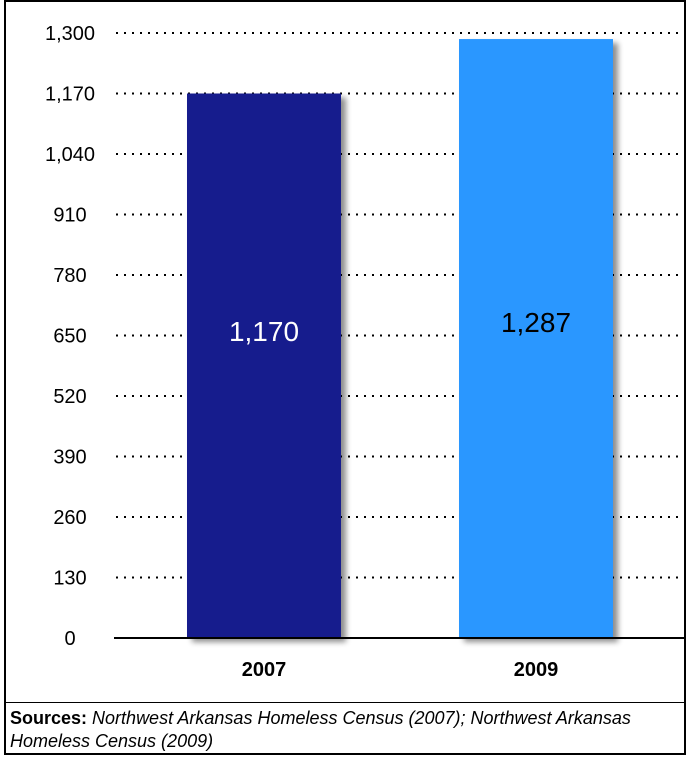 Image resolution: width=690 pixels, height=757 pixels. I want to click on data-label: 1,170, so click(264, 331).